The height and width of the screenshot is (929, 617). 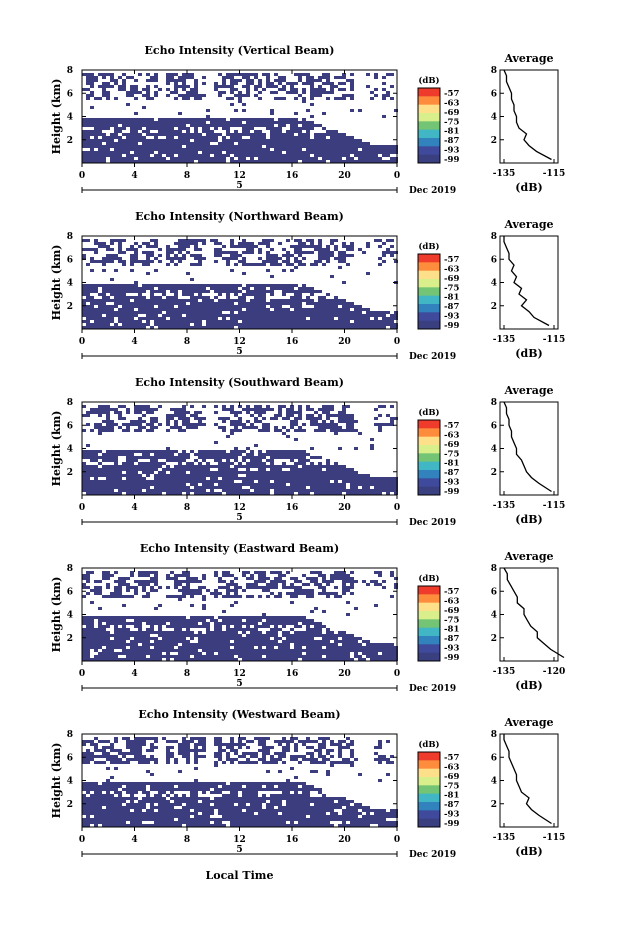 I want to click on colorbar-tick-label: -87, so click(x=451, y=473).